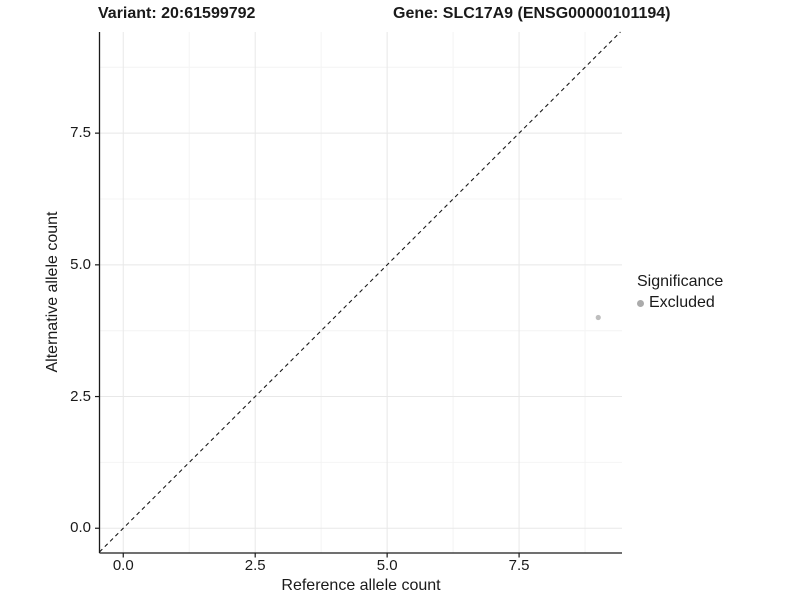  I want to click on legend-item-excluded: Excluded, so click(680, 303).